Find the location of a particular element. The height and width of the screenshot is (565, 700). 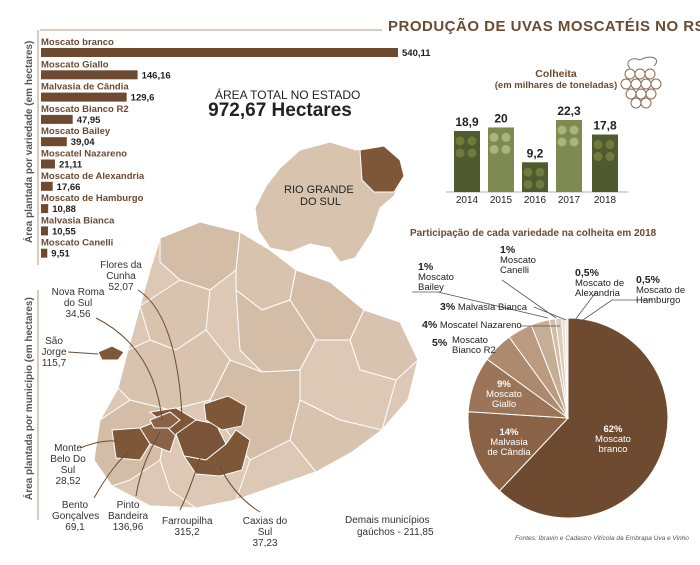

pie-label-alexandria: 0,5% Moscato de Alexandria is located at coordinates (600, 283).